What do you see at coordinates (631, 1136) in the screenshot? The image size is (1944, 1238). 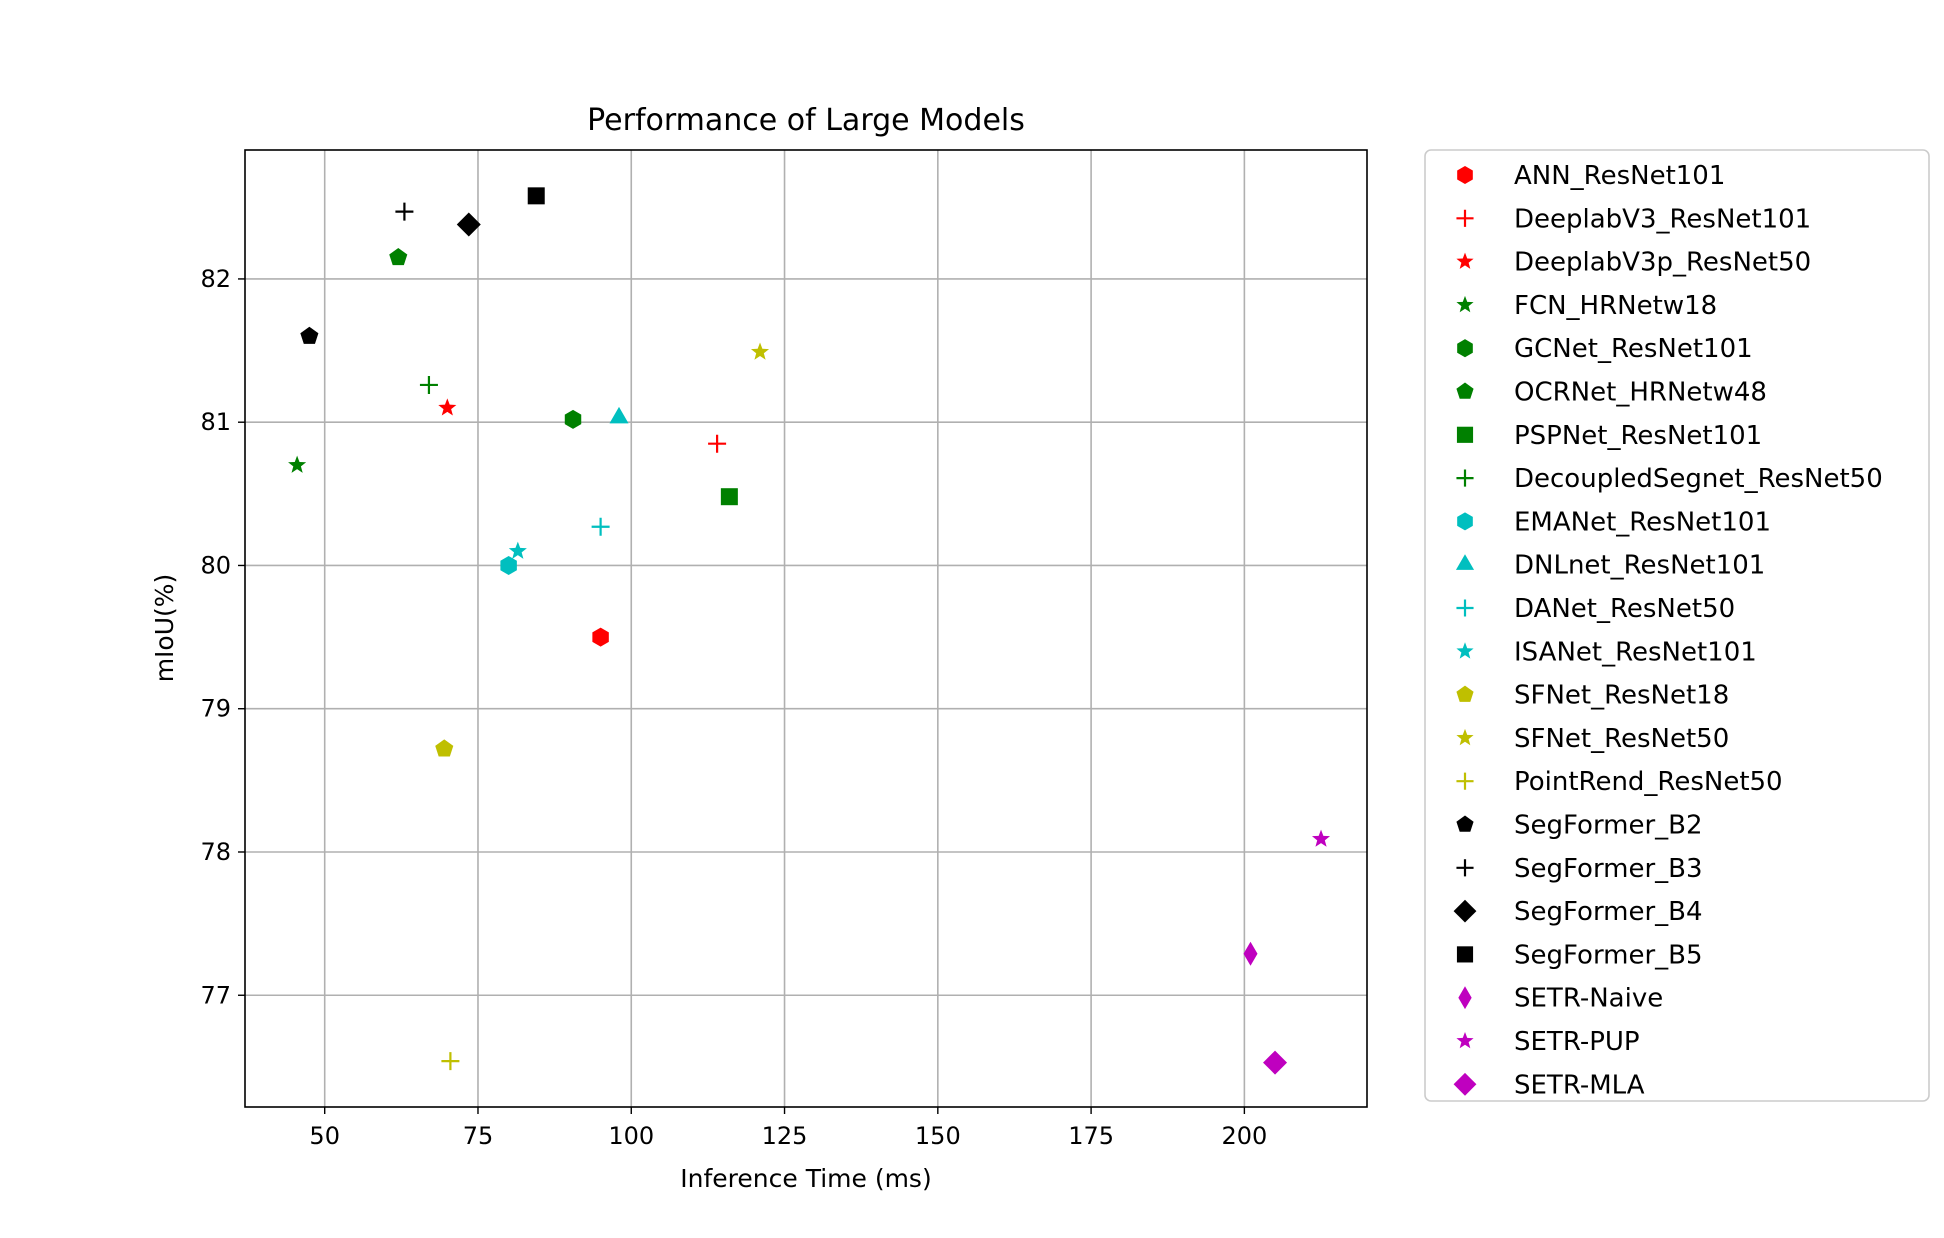 I see `x-tick-label: 100` at bounding box center [631, 1136].